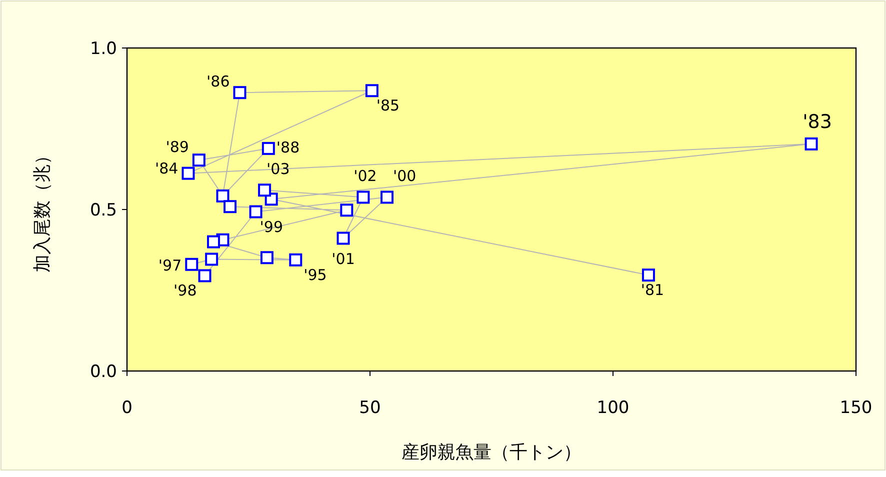 The height and width of the screenshot is (477, 886). What do you see at coordinates (492, 452) in the screenshot?
I see `x-axis-title: 産卵親魚量（千トン）` at bounding box center [492, 452].